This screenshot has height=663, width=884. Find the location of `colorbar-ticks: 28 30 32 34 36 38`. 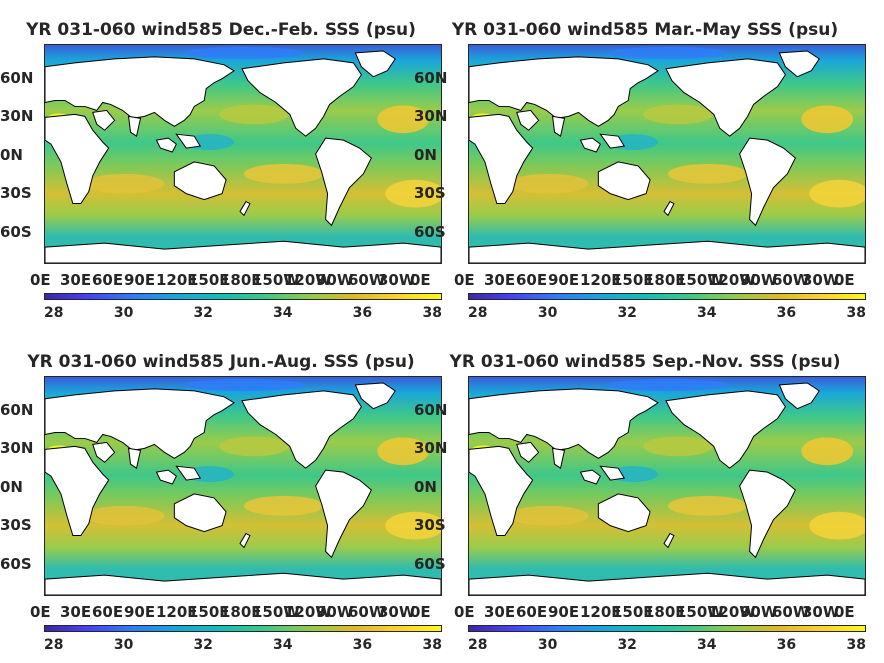

colorbar-ticks: 28 30 32 34 36 38 is located at coordinates (667, 647).